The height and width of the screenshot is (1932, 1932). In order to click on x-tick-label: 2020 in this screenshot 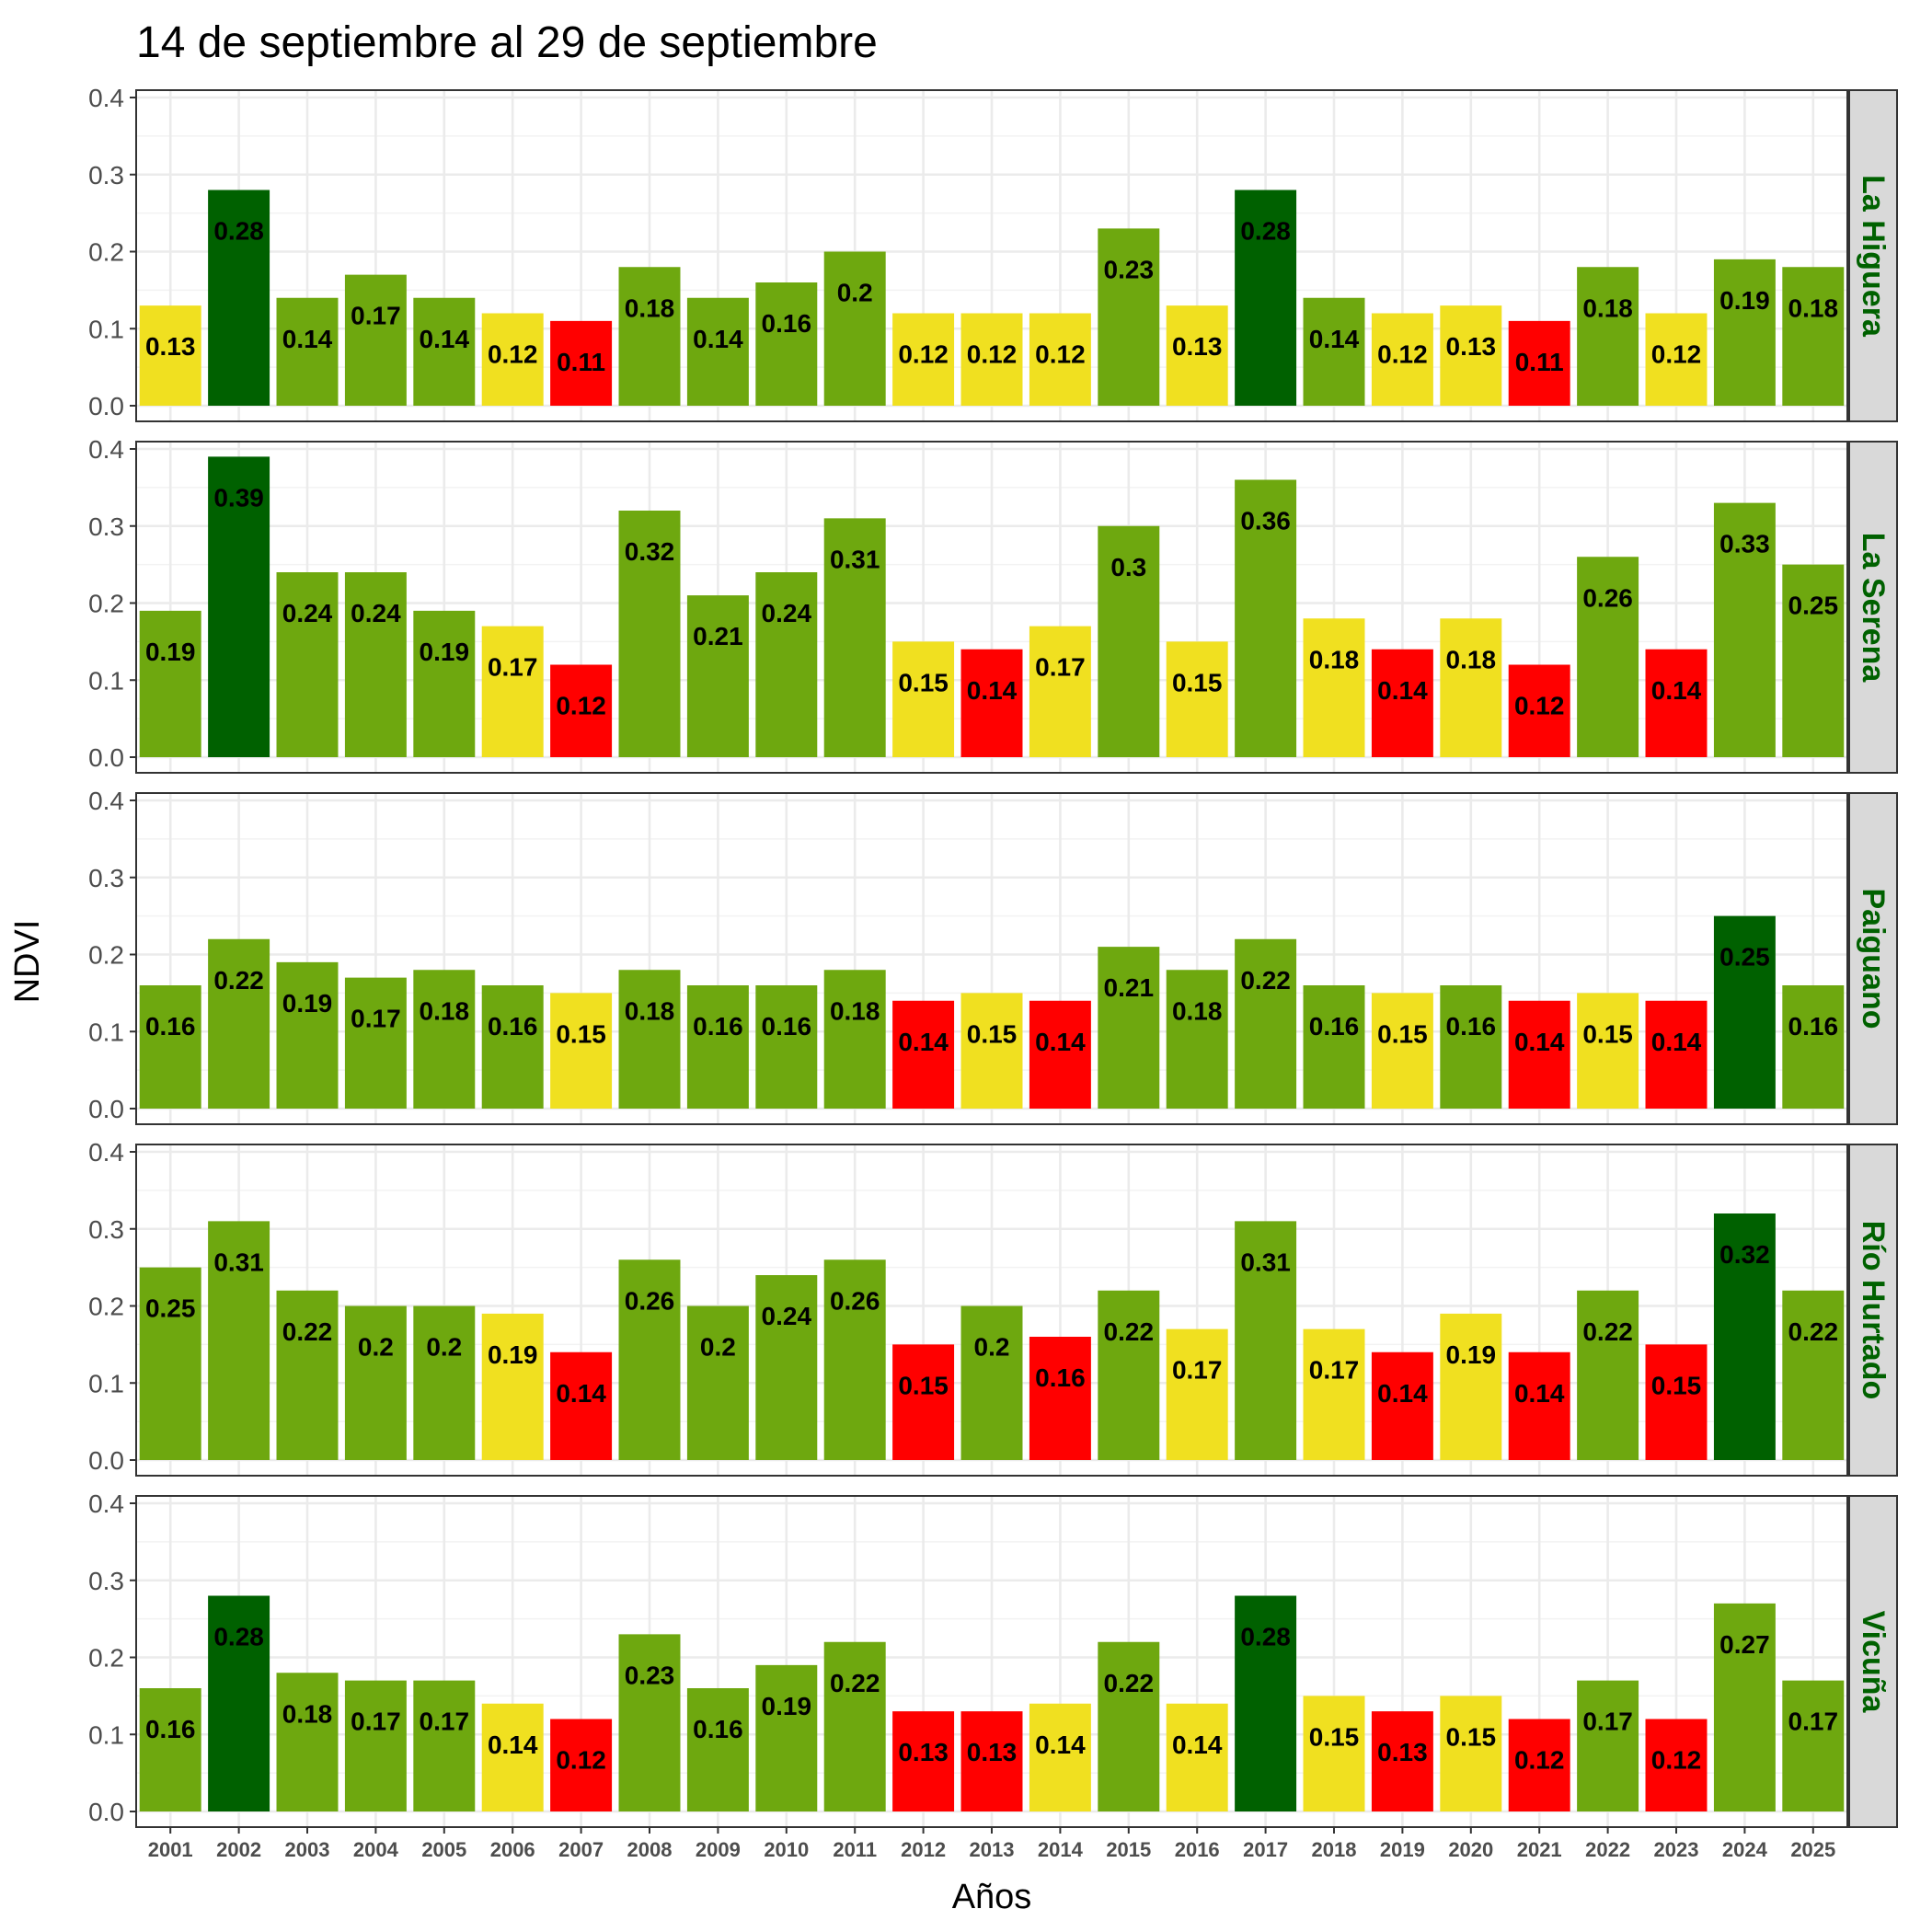, I will do `click(1470, 1849)`.